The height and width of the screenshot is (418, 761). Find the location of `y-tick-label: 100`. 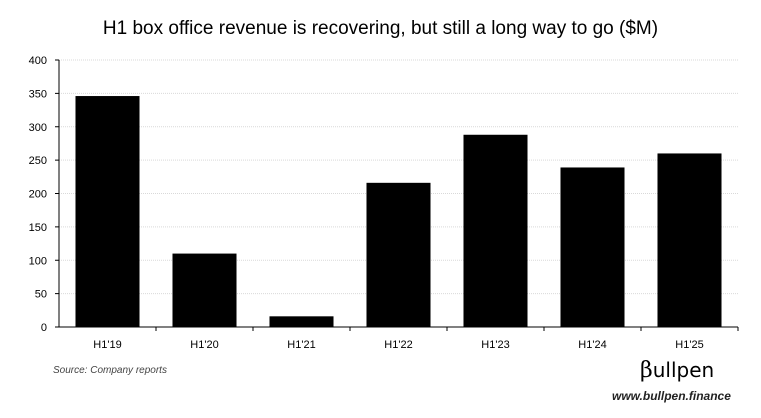

y-tick-label: 100 is located at coordinates (38, 261).